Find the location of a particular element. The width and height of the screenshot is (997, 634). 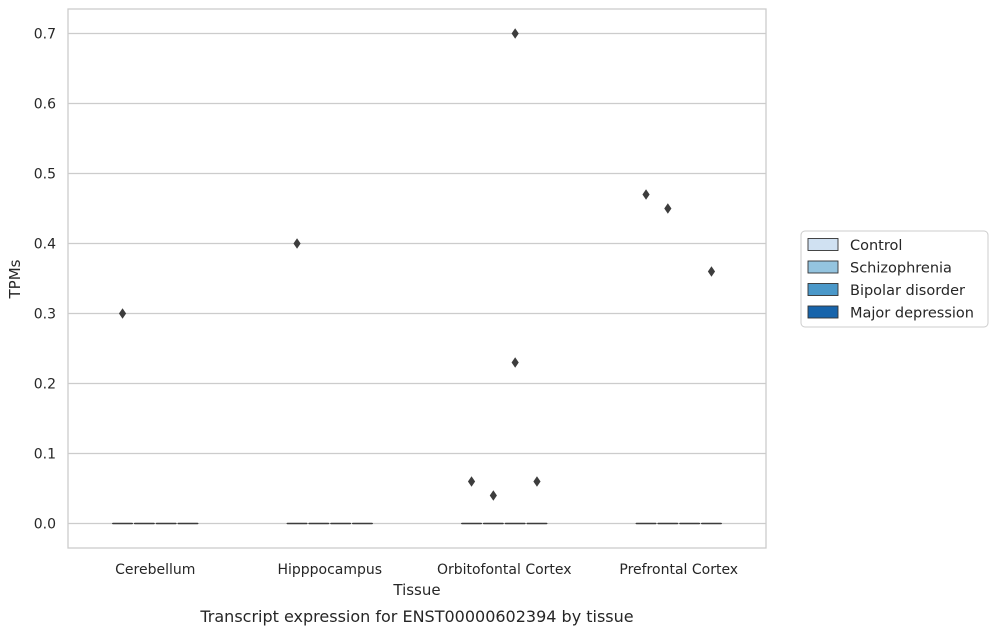

y-tick-label: 0.2 is located at coordinates (45, 385).